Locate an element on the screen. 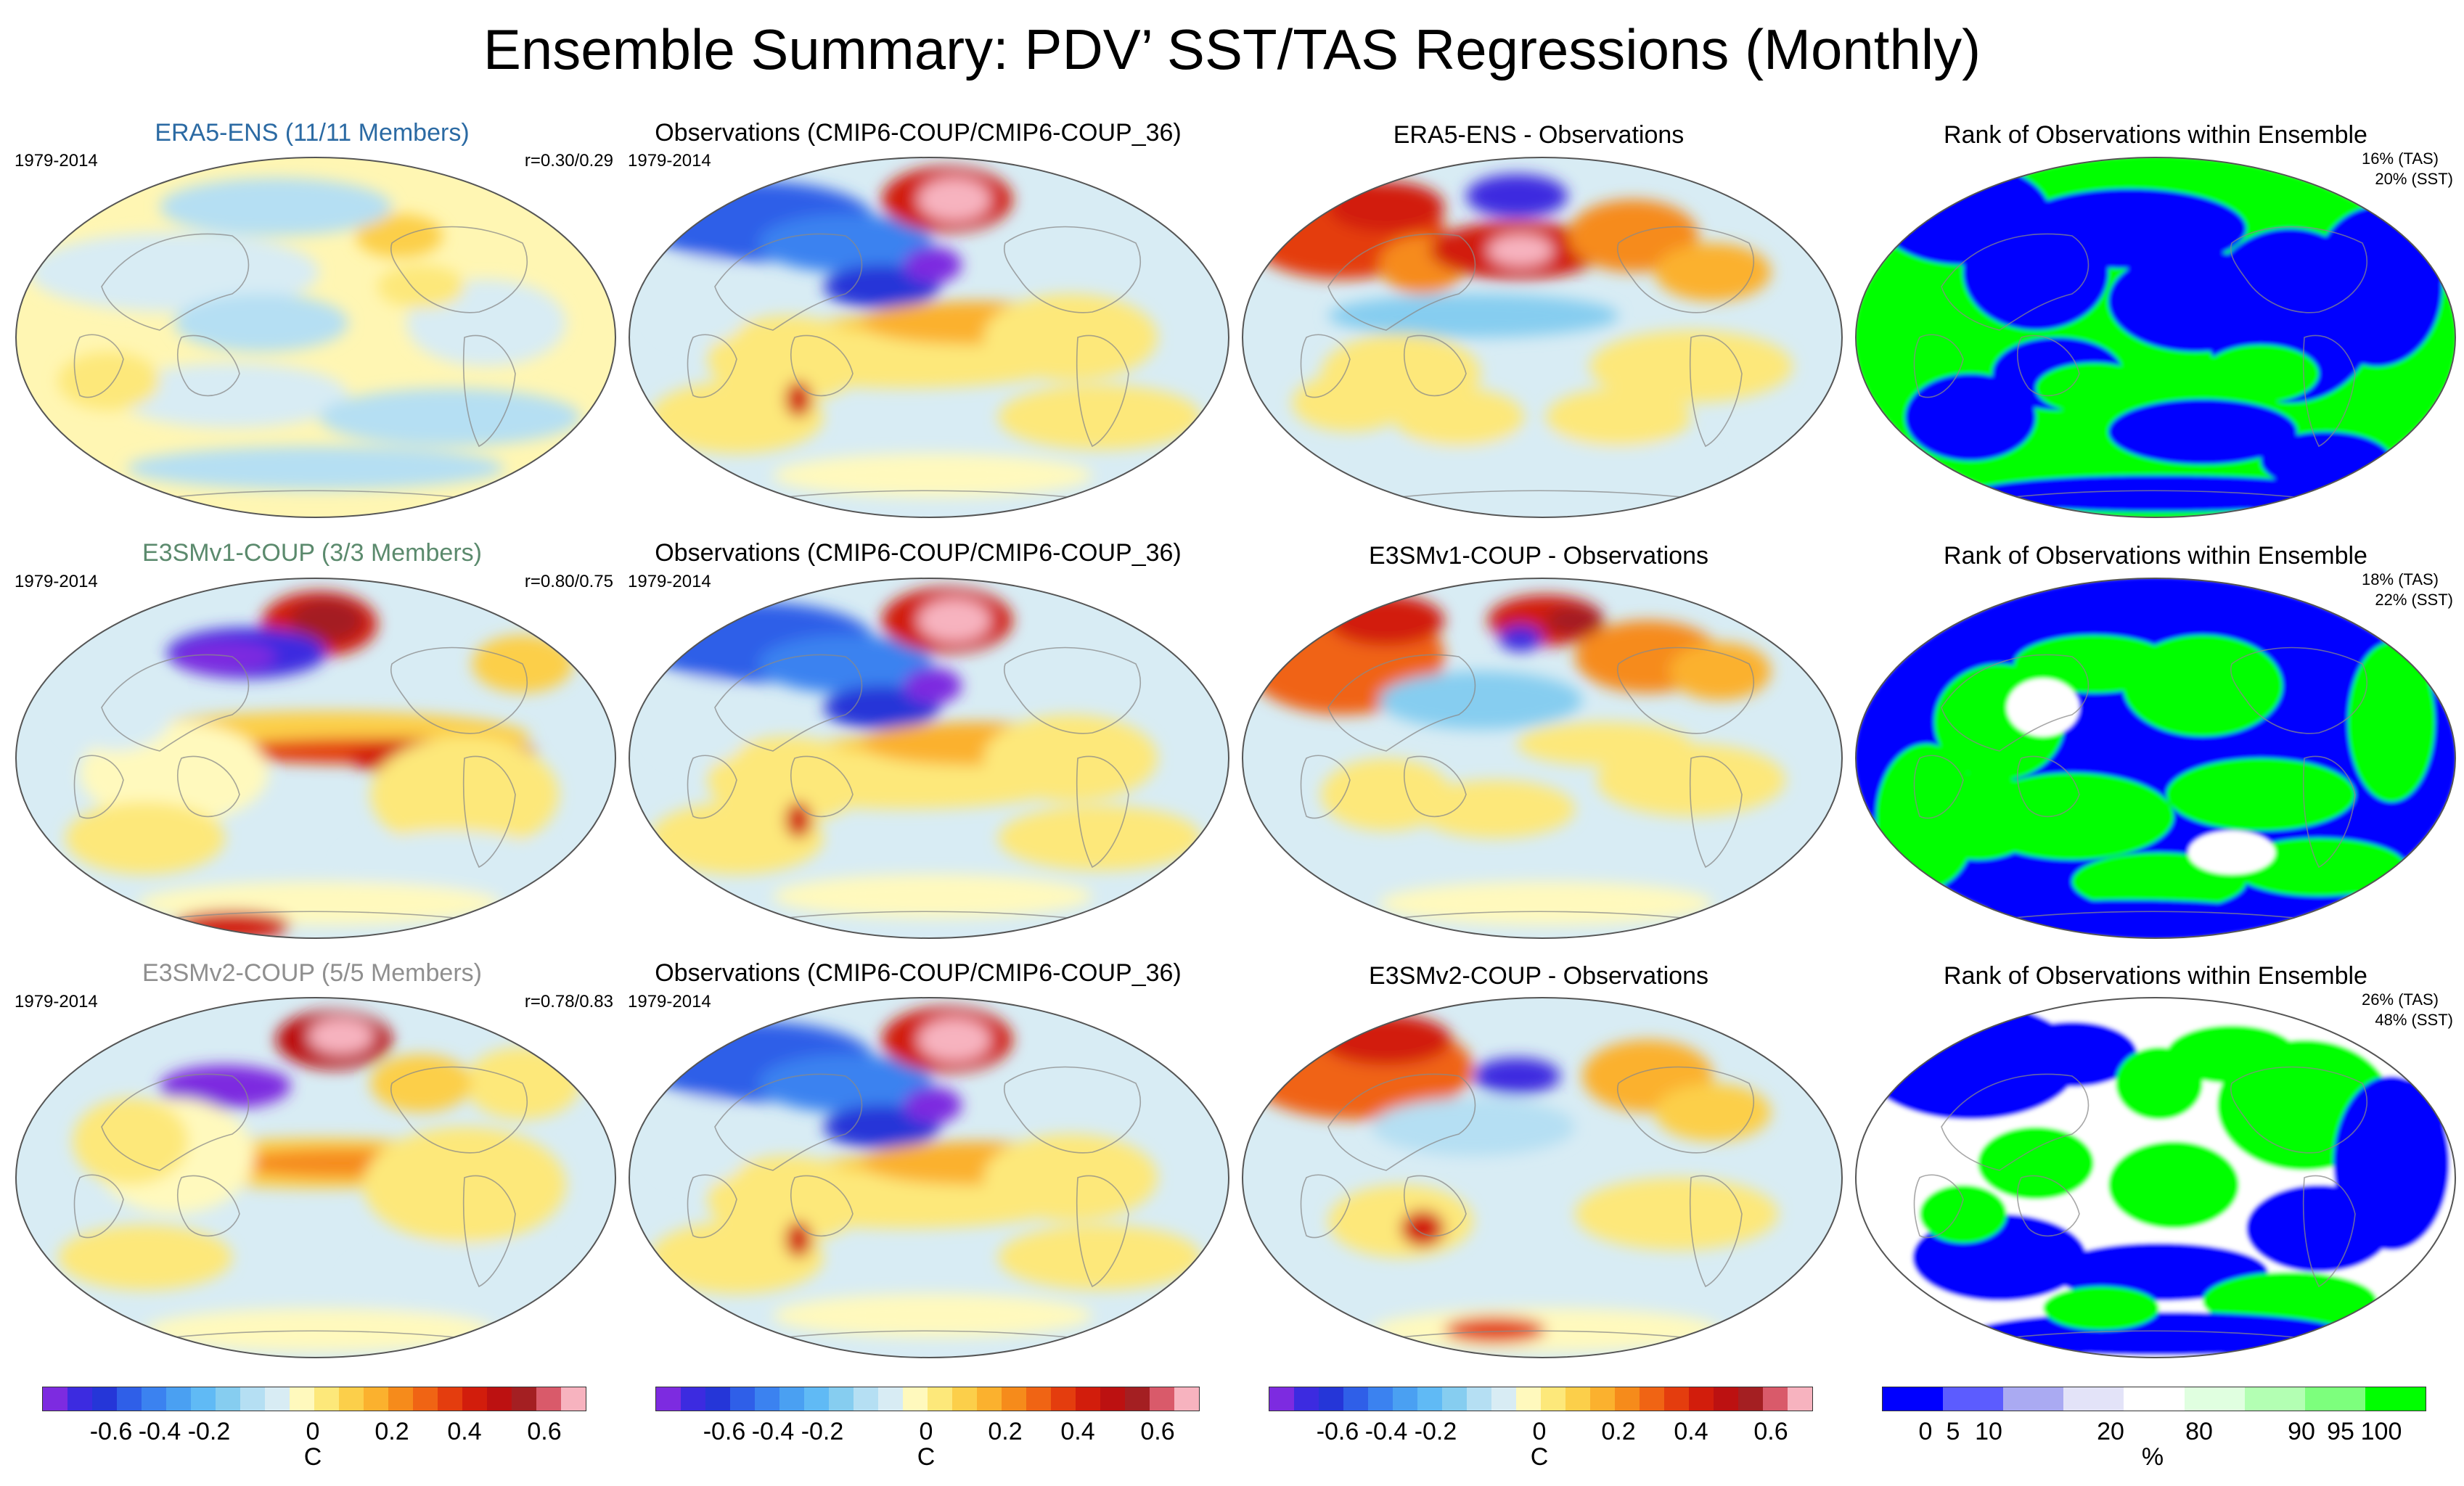  temp3-tick-7: 0.6 is located at coordinates (1770, 1431).